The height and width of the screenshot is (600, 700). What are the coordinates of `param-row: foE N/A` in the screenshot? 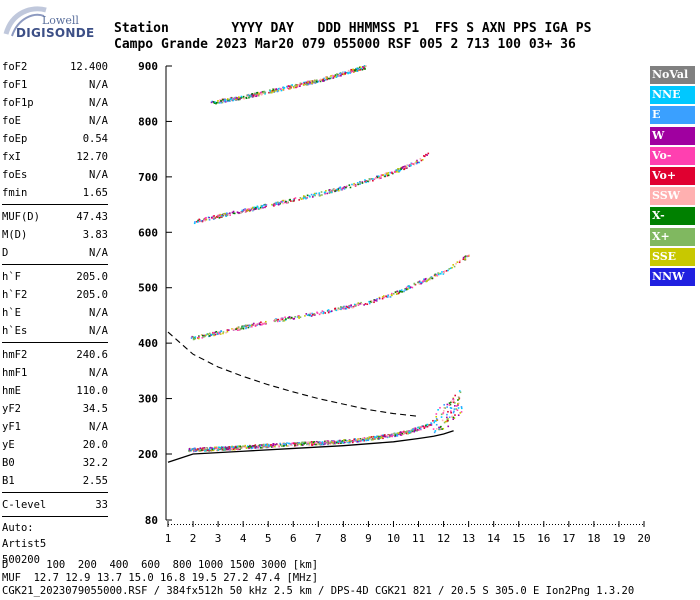 It's located at (55, 121).